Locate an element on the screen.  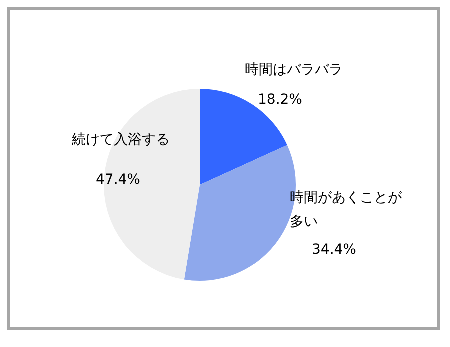
data-label: 18.2% is located at coordinates (280, 100).